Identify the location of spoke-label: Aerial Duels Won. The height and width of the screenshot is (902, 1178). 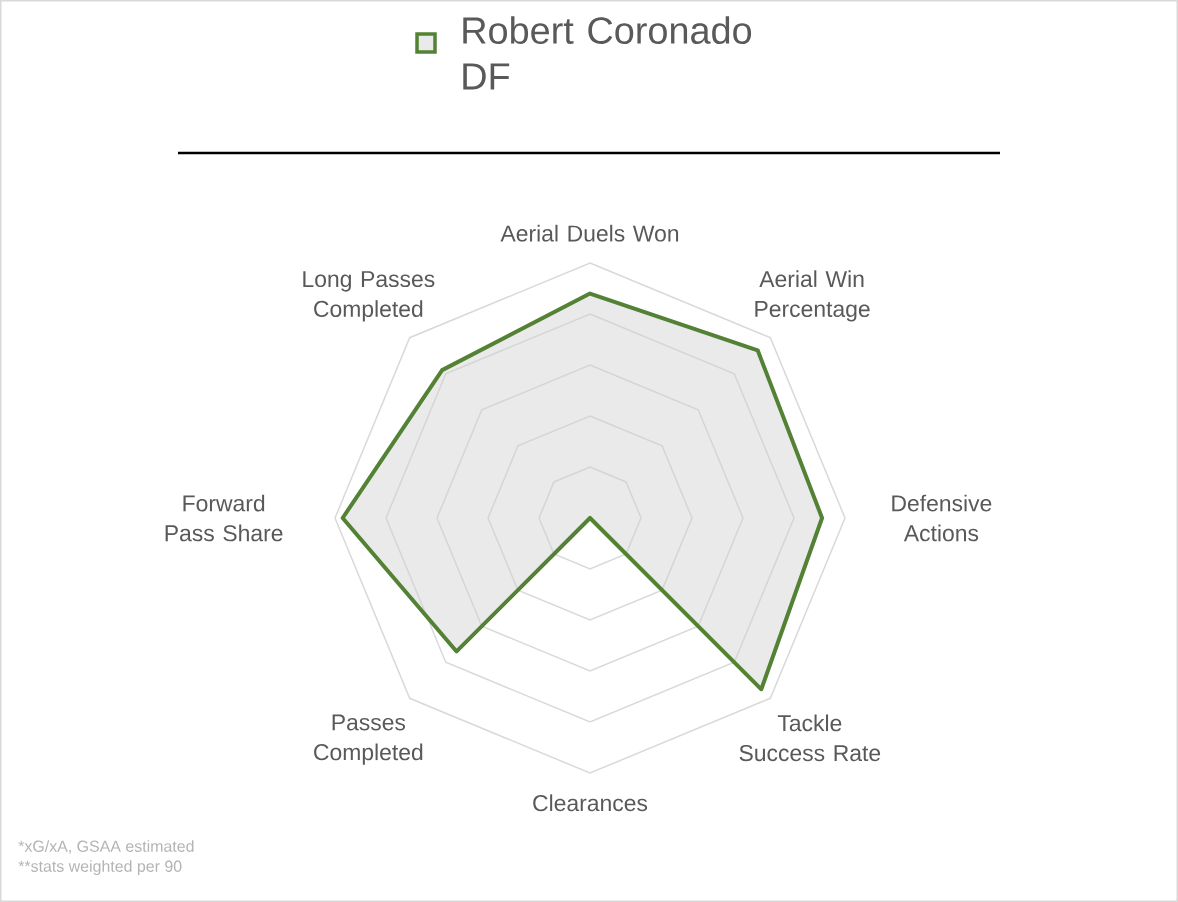
(589, 233).